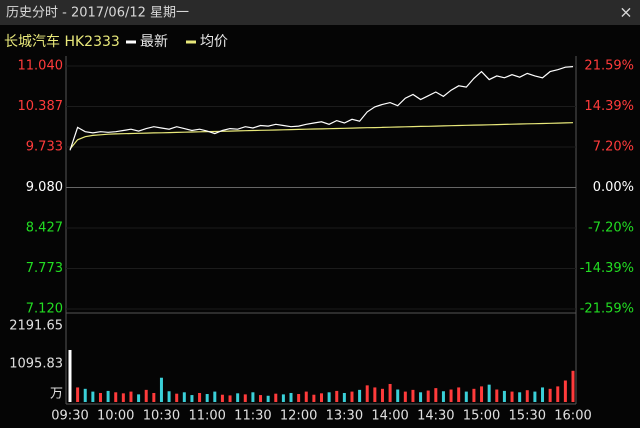  What do you see at coordinates (69, 416) in the screenshot?
I see `x-tick-label: 09:30` at bounding box center [69, 416].